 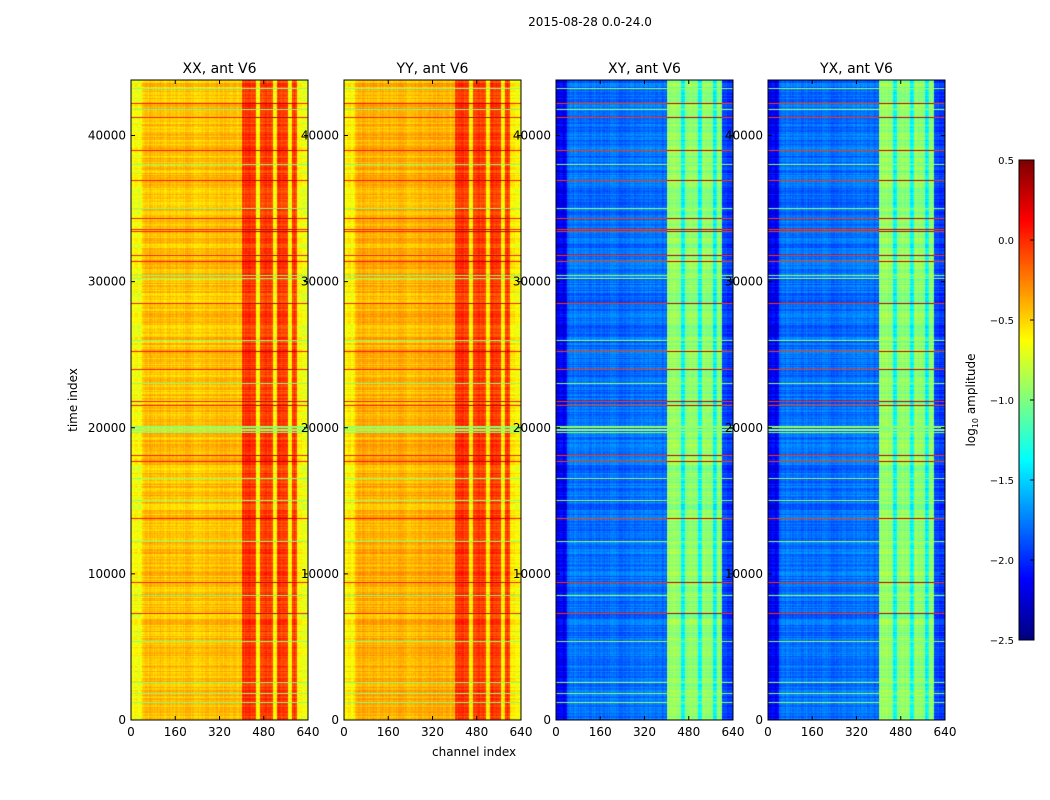 I want to click on colorbar-tick-label: −1.5, so click(x=1002, y=481).